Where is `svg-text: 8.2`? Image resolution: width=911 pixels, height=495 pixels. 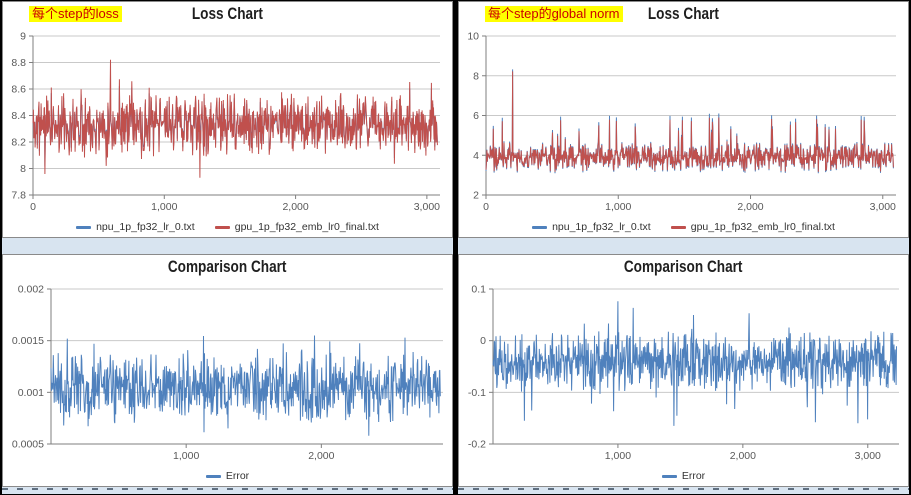 svg-text: 8.2 is located at coordinates (18, 143).